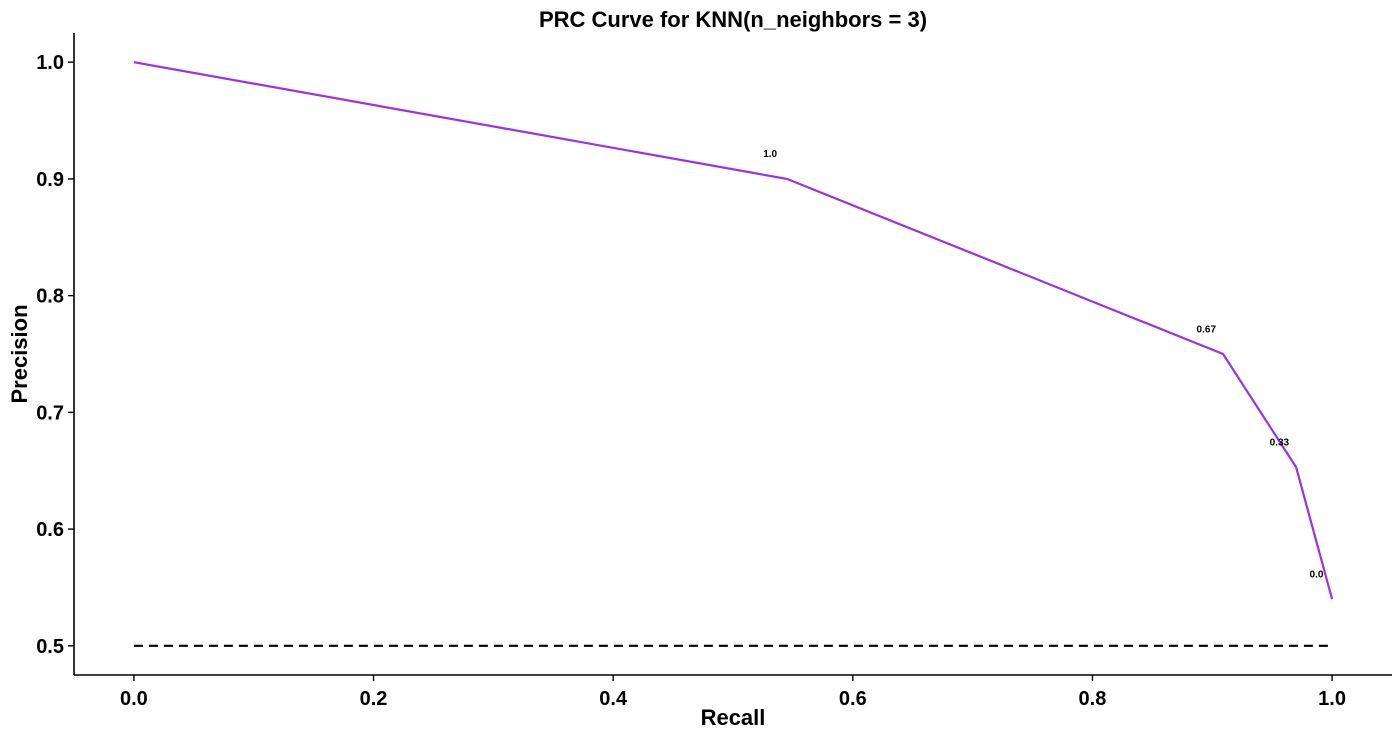  What do you see at coordinates (50, 63) in the screenshot?
I see `y-tick-label: 1.0` at bounding box center [50, 63].